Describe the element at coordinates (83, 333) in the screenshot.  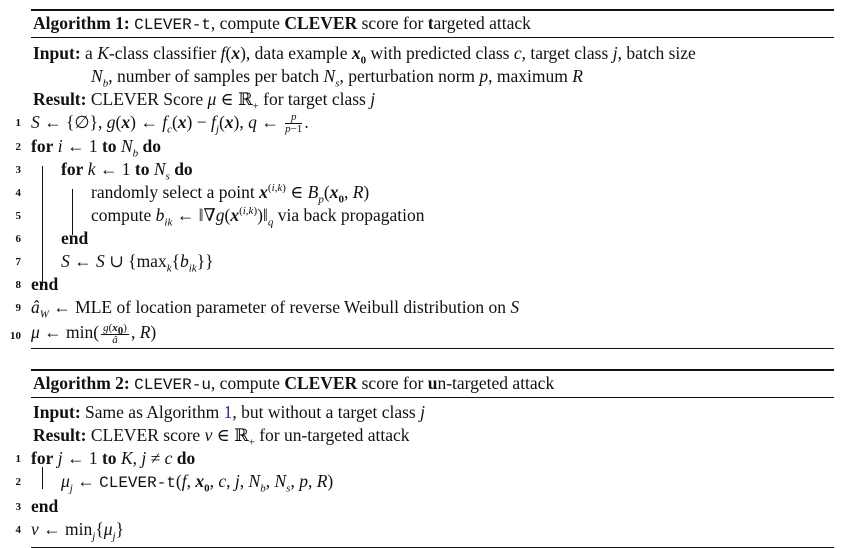
I see `code-line: 10 μ ← min(g(x0) â, R)` at that location.